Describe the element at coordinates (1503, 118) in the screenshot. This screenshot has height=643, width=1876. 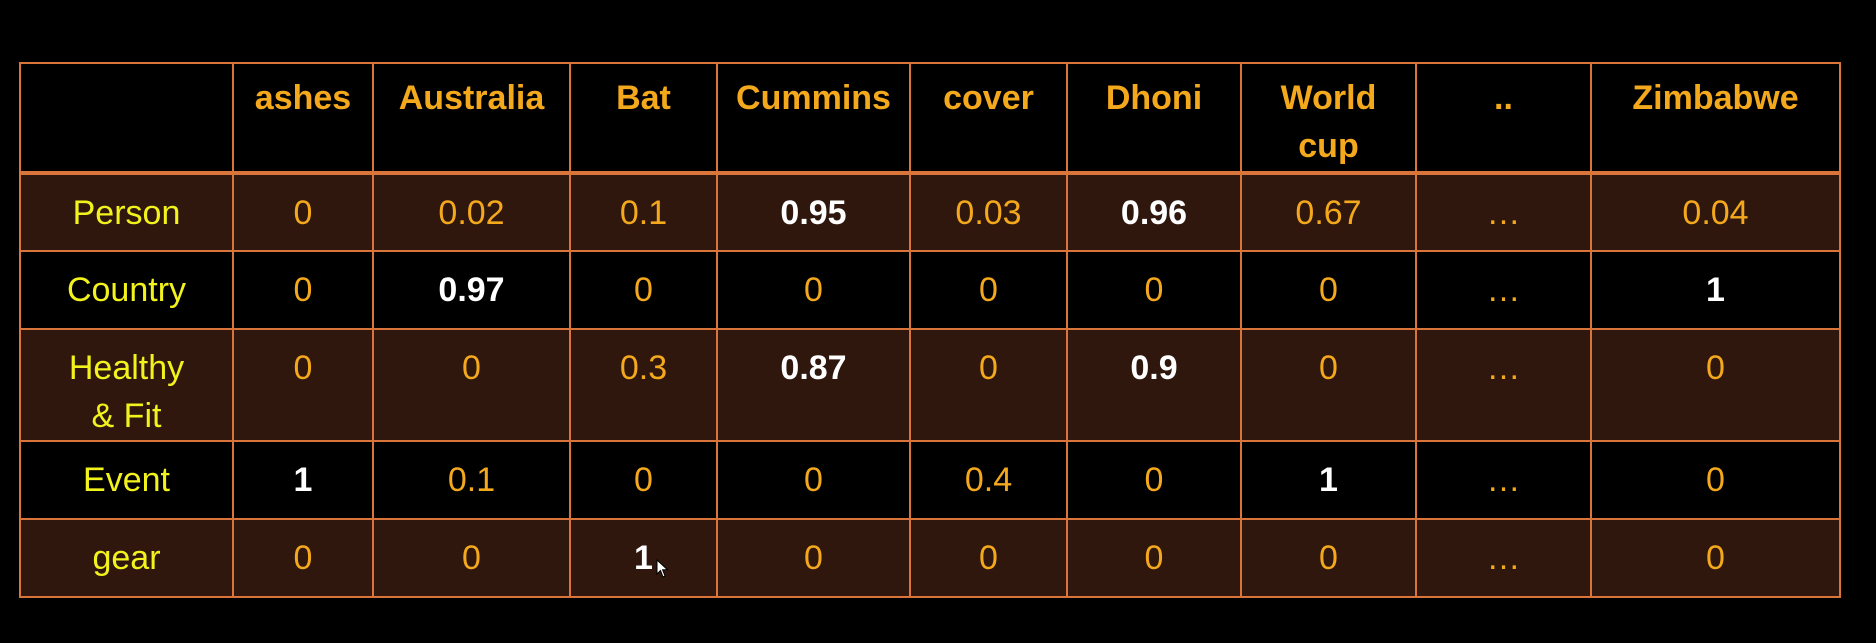
I see `column-header: ..` at that location.